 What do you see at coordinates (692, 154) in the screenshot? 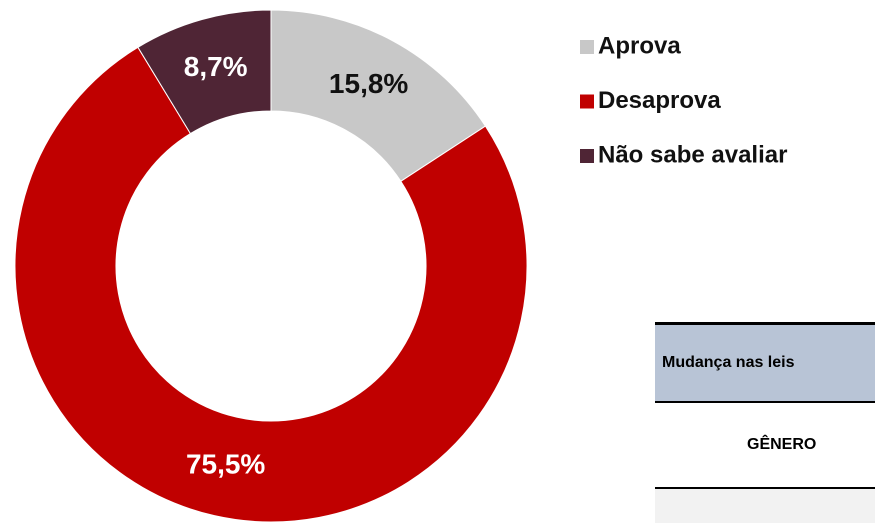
I see `legend-label: Não sabe avaliar` at bounding box center [692, 154].